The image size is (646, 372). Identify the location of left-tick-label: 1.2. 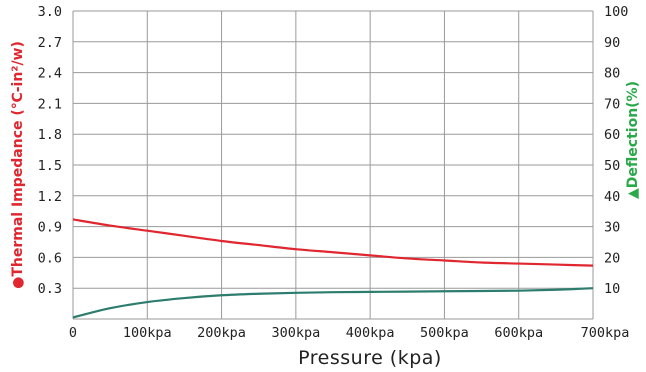
(50, 197).